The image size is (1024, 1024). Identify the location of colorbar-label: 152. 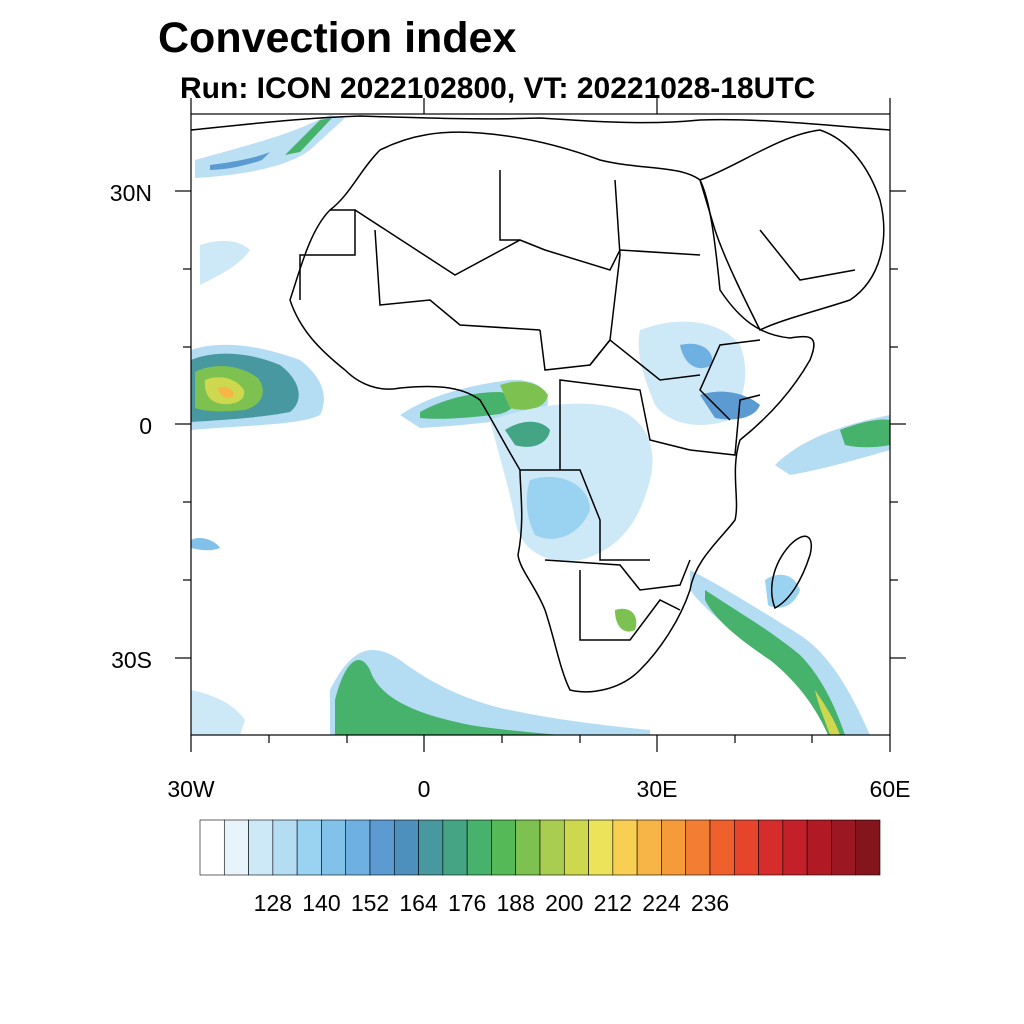
(370, 903).